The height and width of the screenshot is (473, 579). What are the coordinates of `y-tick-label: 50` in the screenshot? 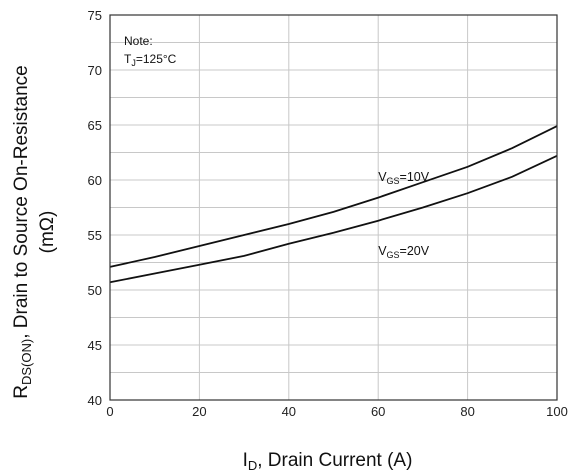 It's located at (95, 290).